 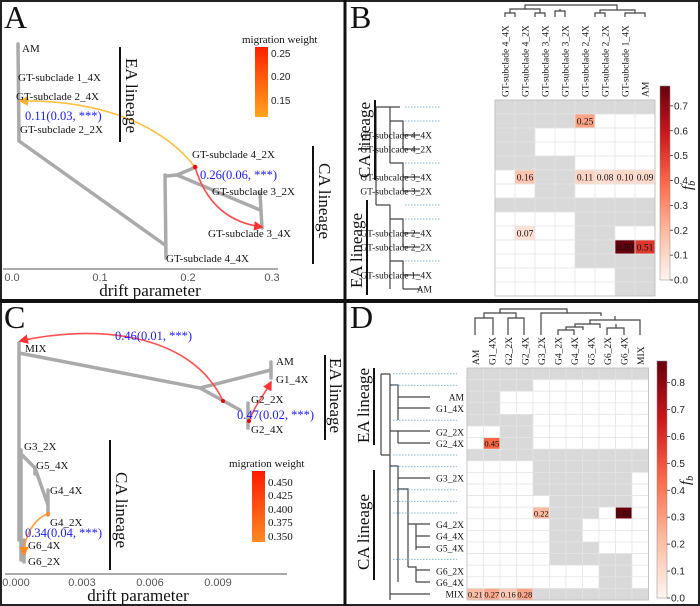 I want to click on colorbar-tick: 0.2, so click(x=681, y=231).